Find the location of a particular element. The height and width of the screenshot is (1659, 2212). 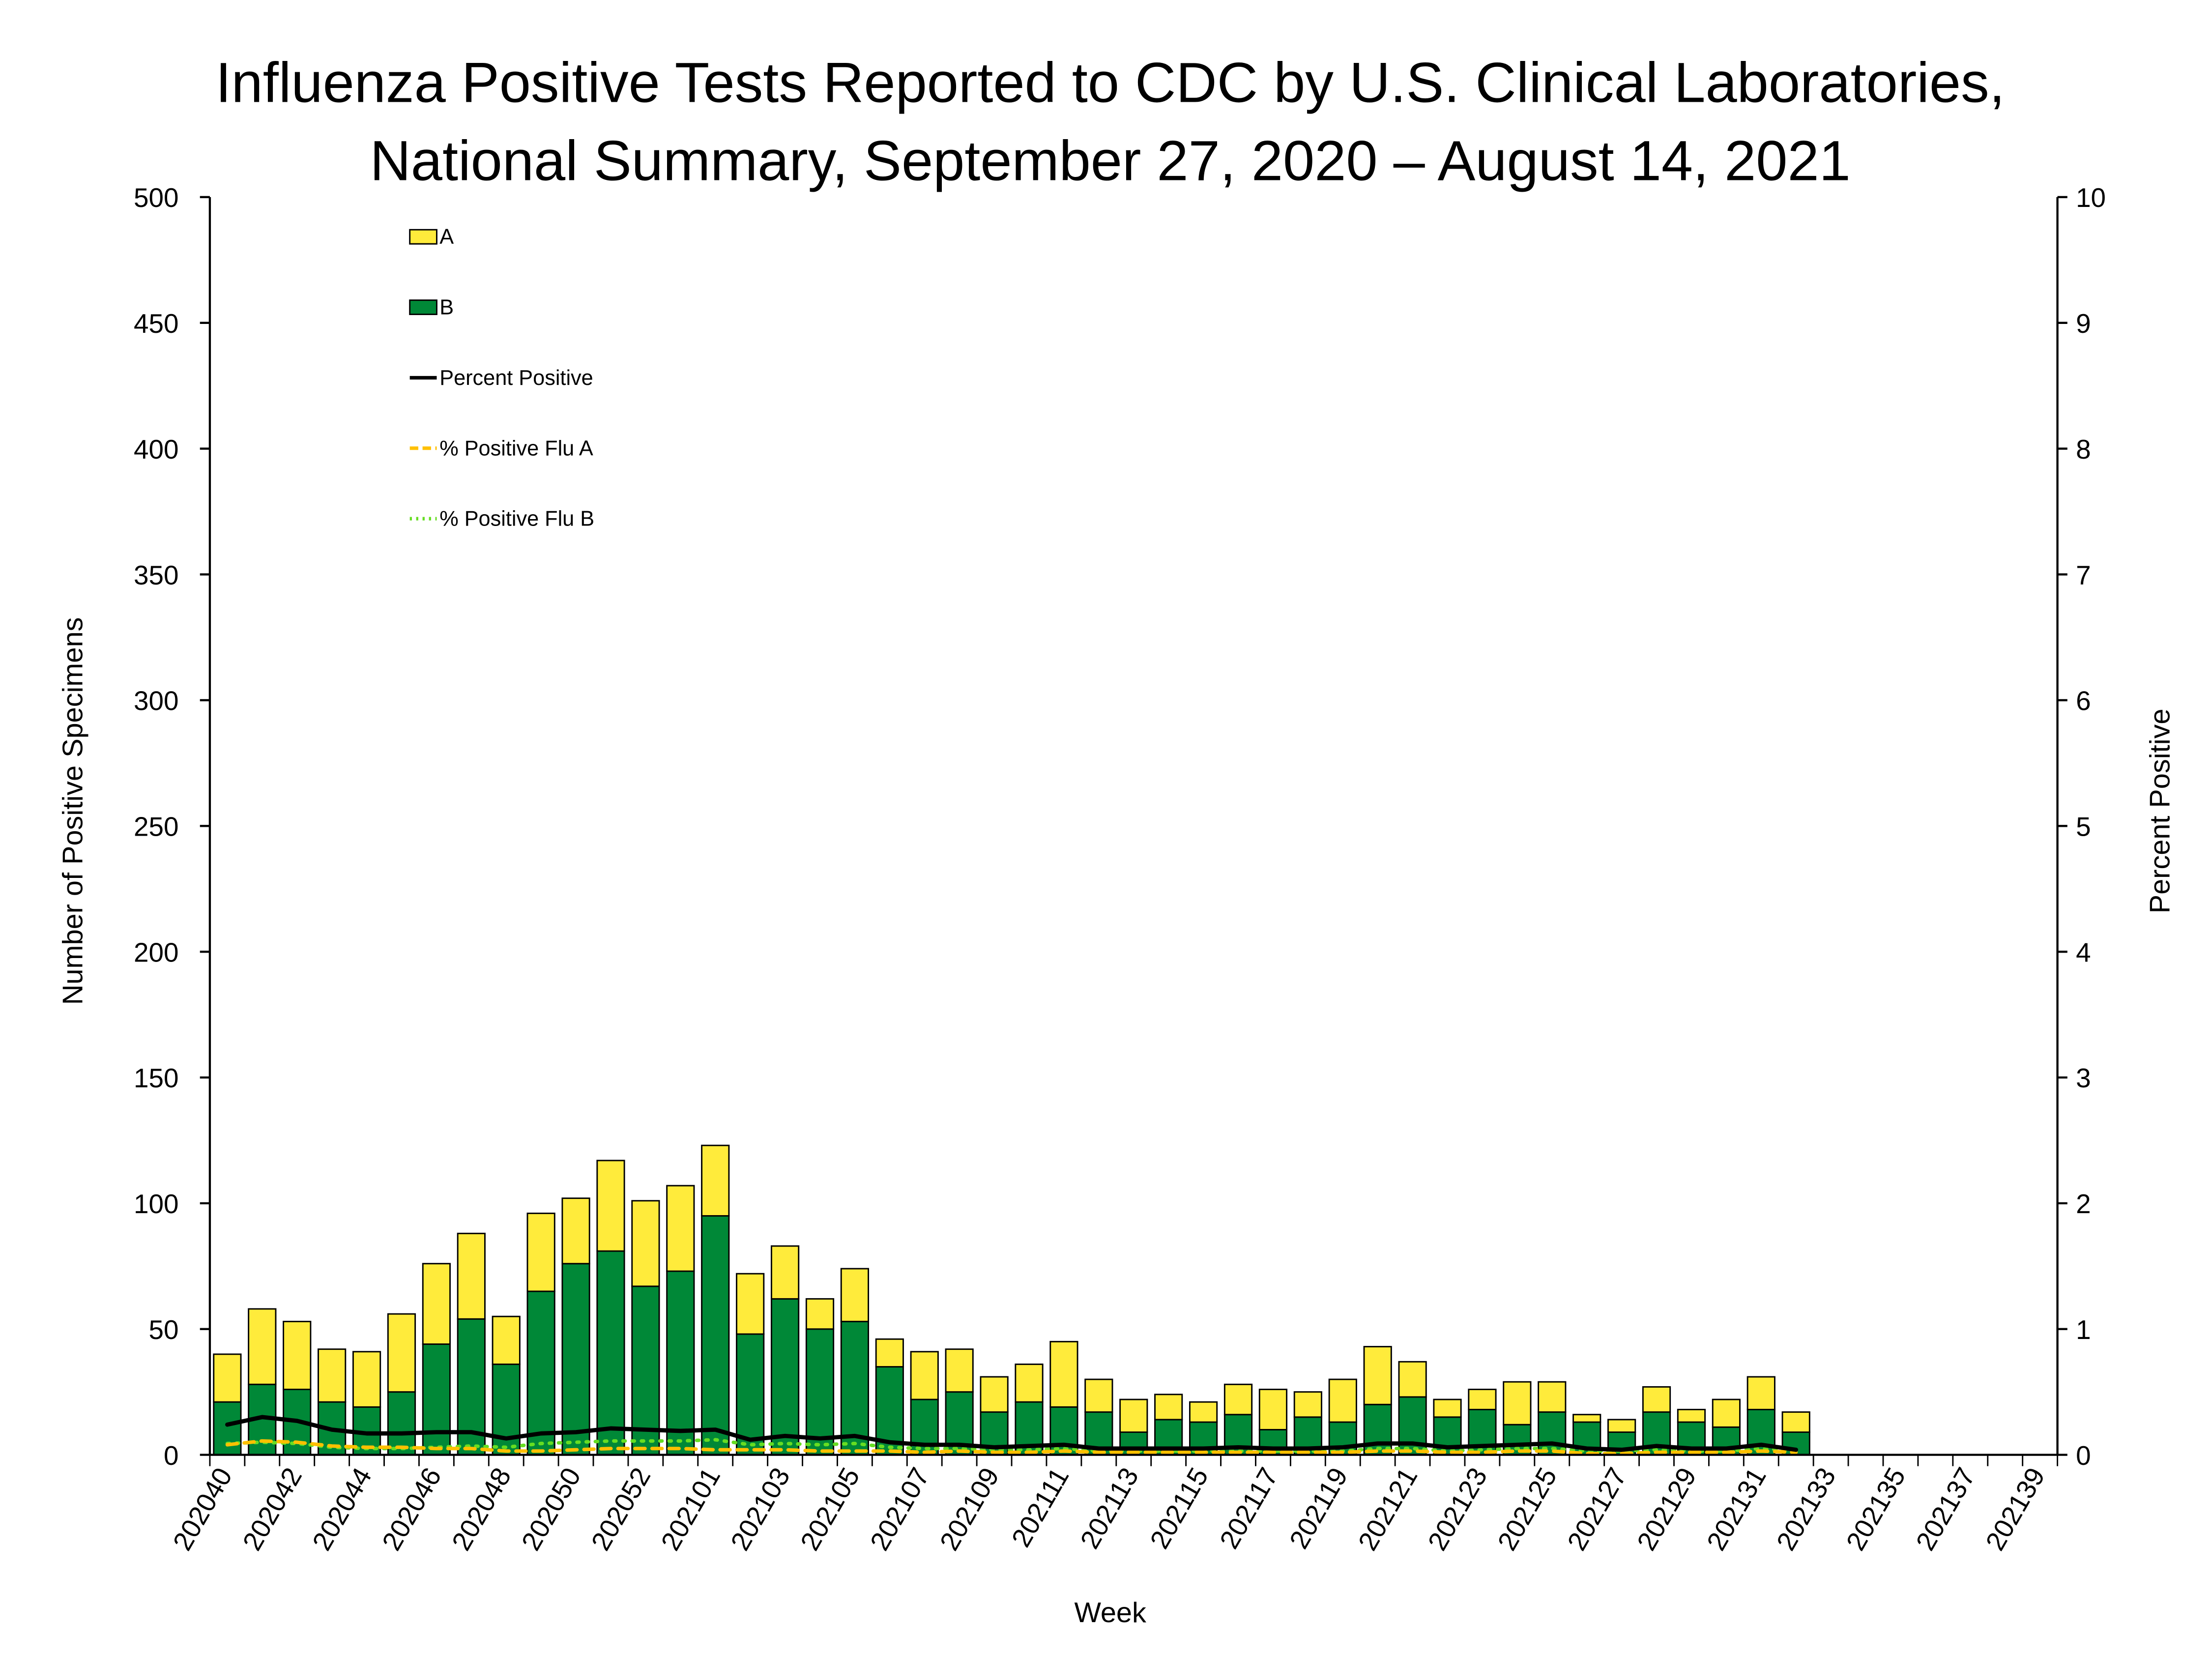

lines-layer is located at coordinates (1012, 1435).